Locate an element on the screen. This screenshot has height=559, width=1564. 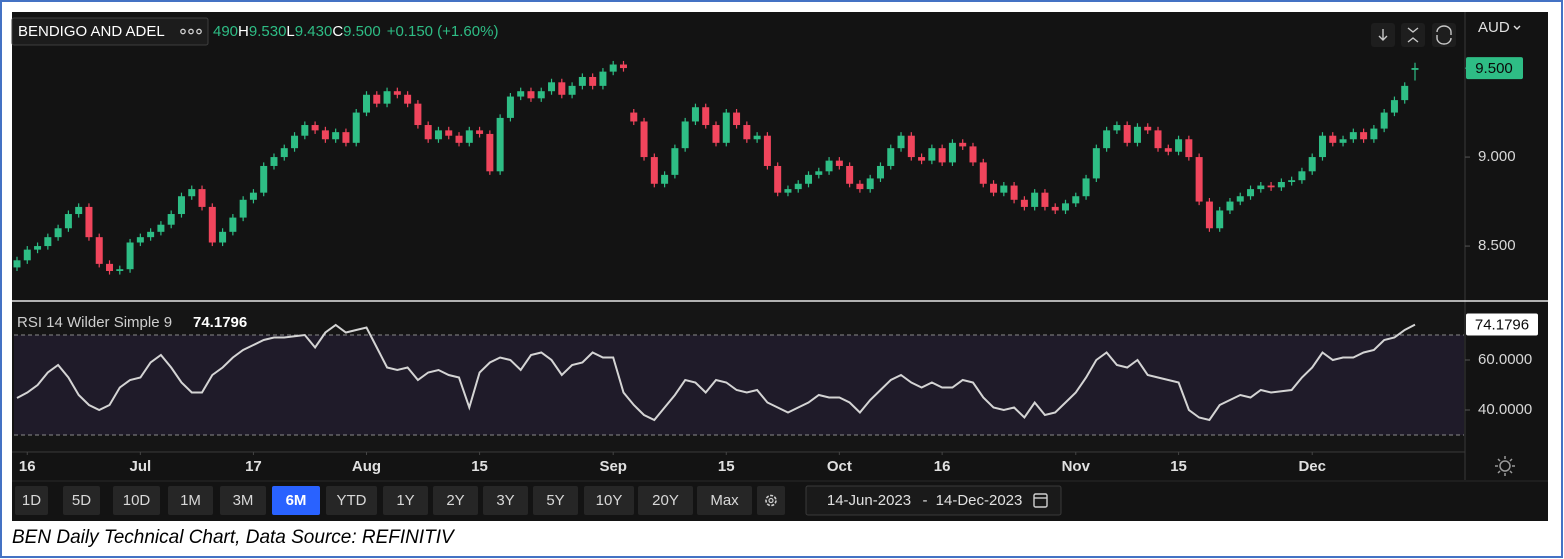
range-button-label: 3M is located at coordinates (243, 500).